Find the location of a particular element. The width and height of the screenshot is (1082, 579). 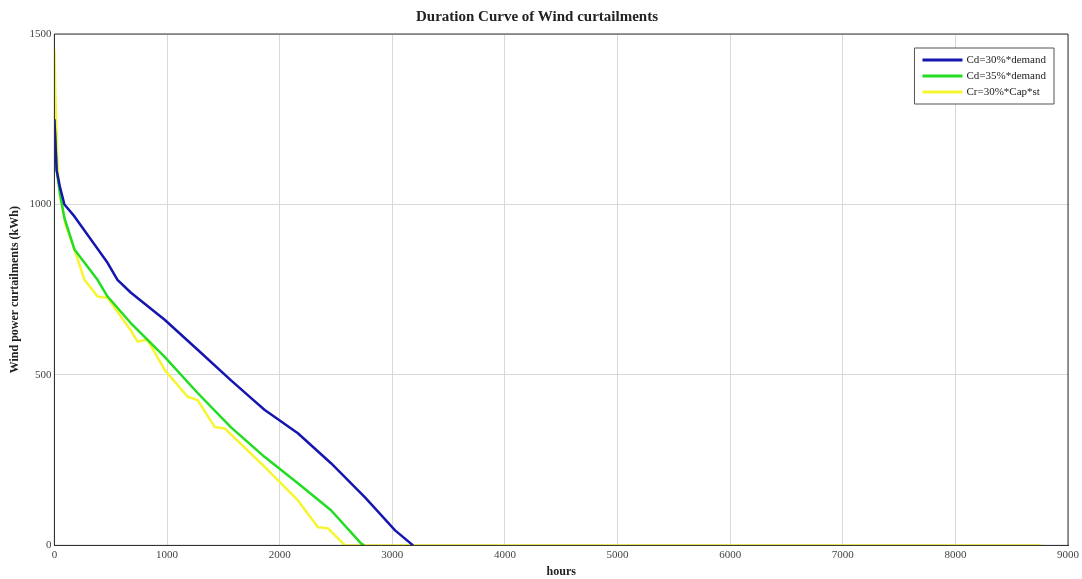

x-axis-title: hours is located at coordinates (561, 570).